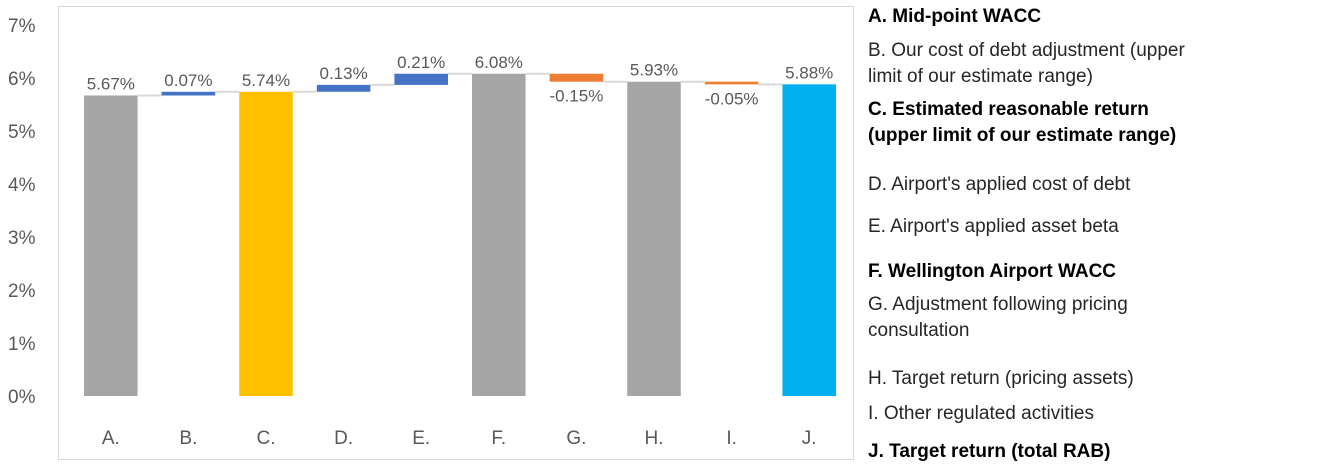 This screenshot has height=465, width=1322. I want to click on legend-item-g-line1: G. Adjustment following pricing, so click(998, 304).